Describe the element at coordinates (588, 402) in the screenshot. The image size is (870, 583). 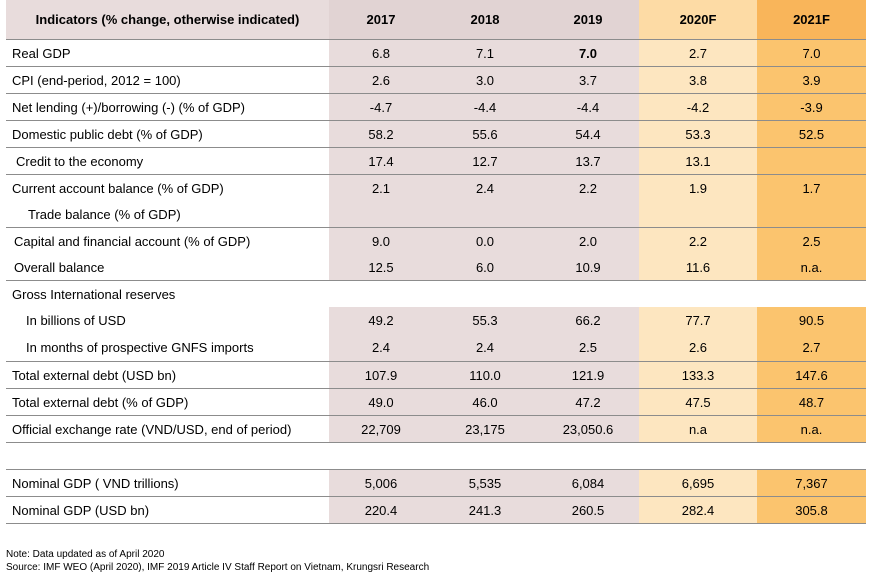
I see `cell-2019: 47.2` at that location.